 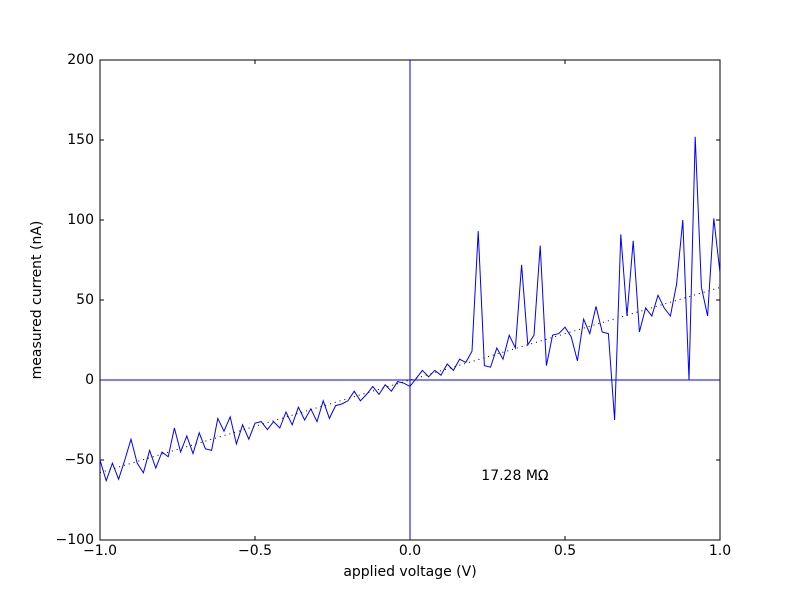 I want to click on annotation: 17.28 MΩ, so click(x=515, y=476).